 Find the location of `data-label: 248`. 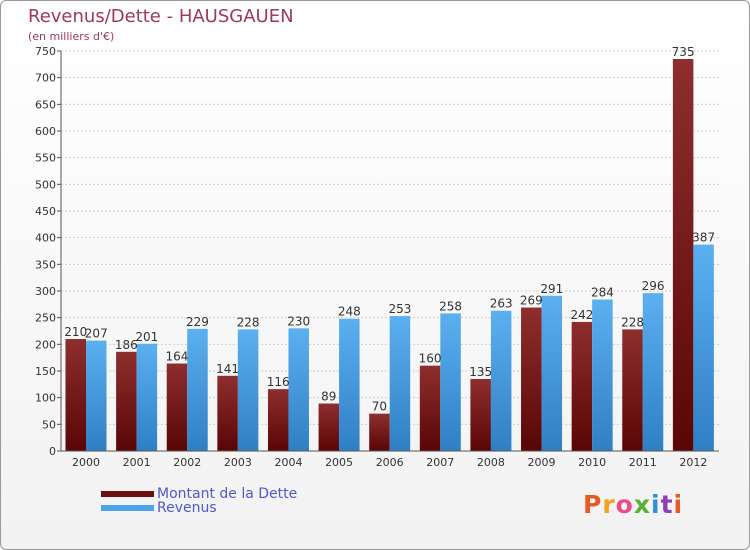

data-label: 248 is located at coordinates (349, 312).